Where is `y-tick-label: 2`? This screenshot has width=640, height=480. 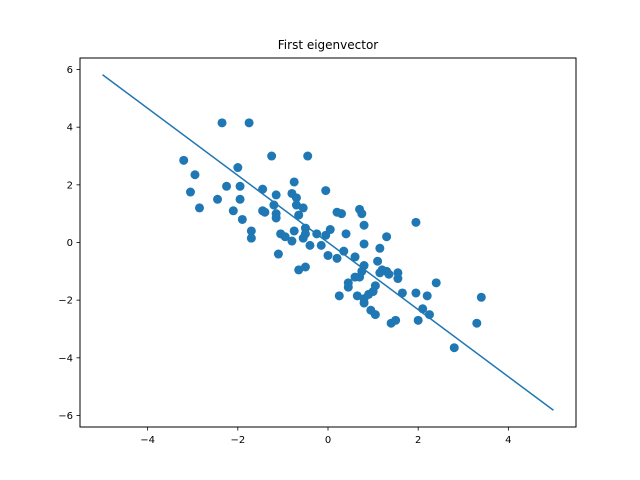
y-tick-label: 2 is located at coordinates (70, 185).